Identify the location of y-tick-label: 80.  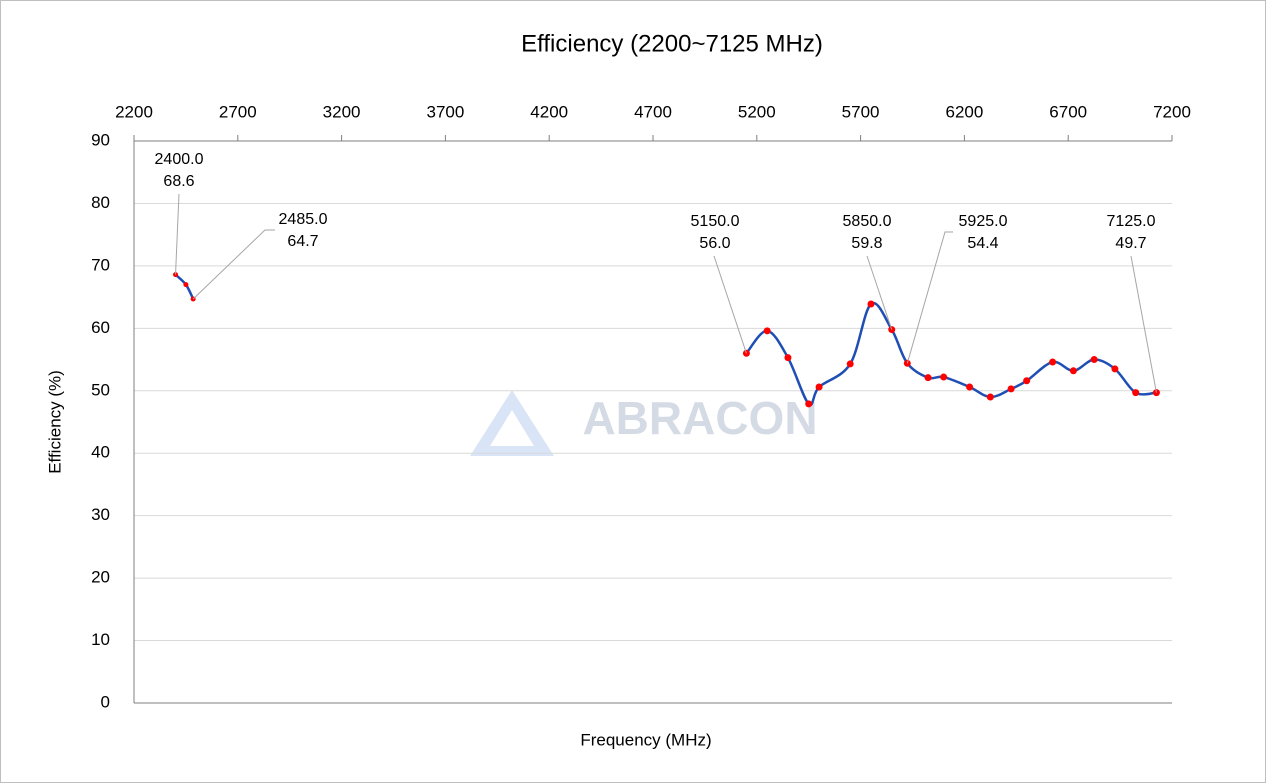
(100, 202).